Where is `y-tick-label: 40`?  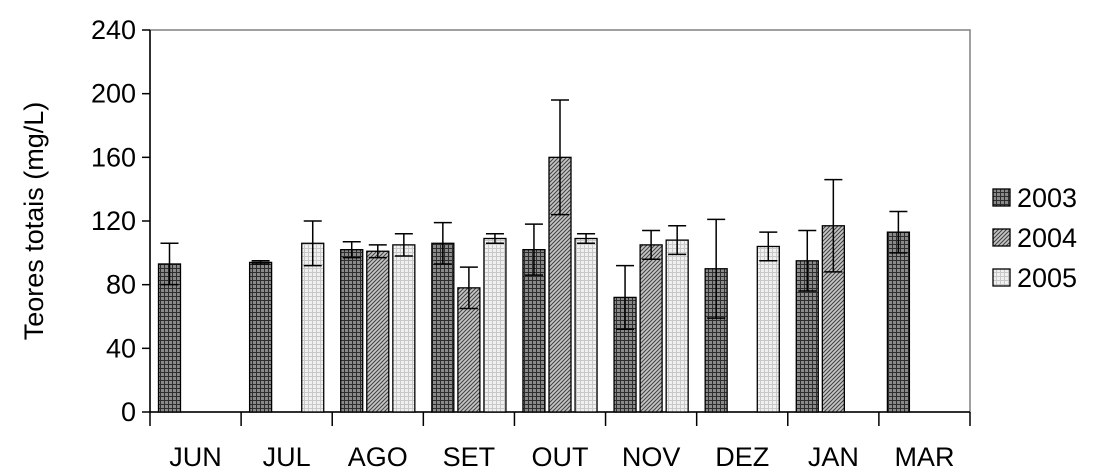 y-tick-label: 40 is located at coordinates (121, 348).